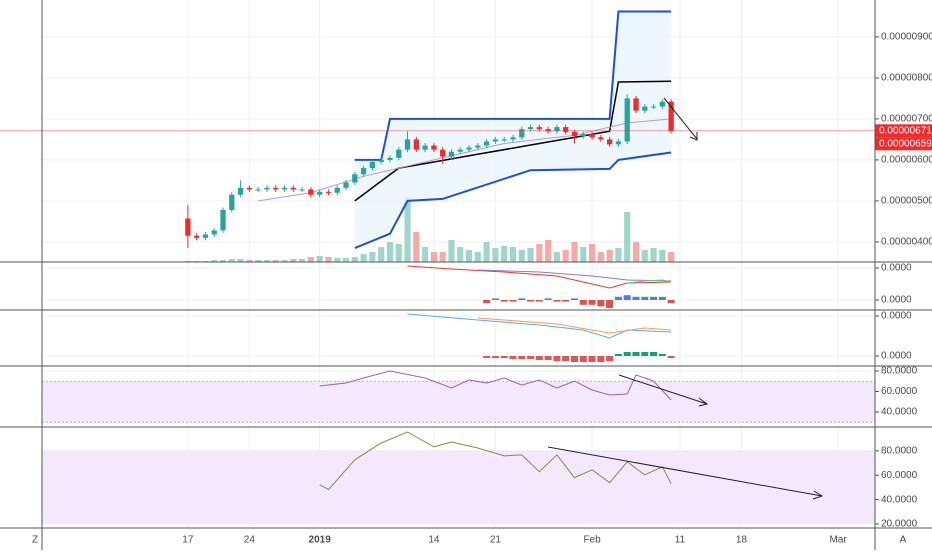 The width and height of the screenshot is (932, 555). I want to click on x-tick-label: Mar, so click(838, 540).